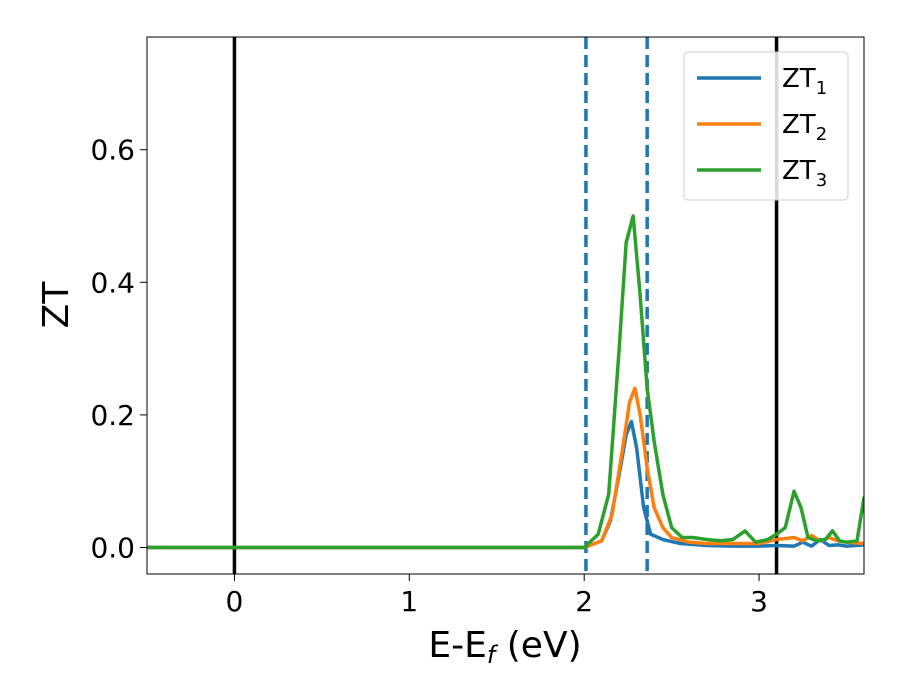  What do you see at coordinates (112, 547) in the screenshot?
I see `y-tick-label-0: 0.0` at bounding box center [112, 547].